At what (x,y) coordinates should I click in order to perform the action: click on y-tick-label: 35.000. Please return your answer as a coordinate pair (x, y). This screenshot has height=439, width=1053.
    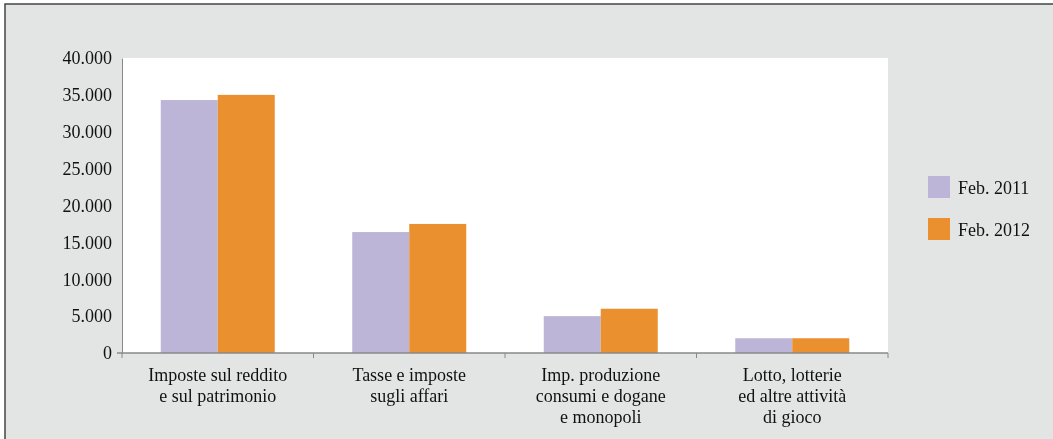
    Looking at the image, I should click on (87, 95).